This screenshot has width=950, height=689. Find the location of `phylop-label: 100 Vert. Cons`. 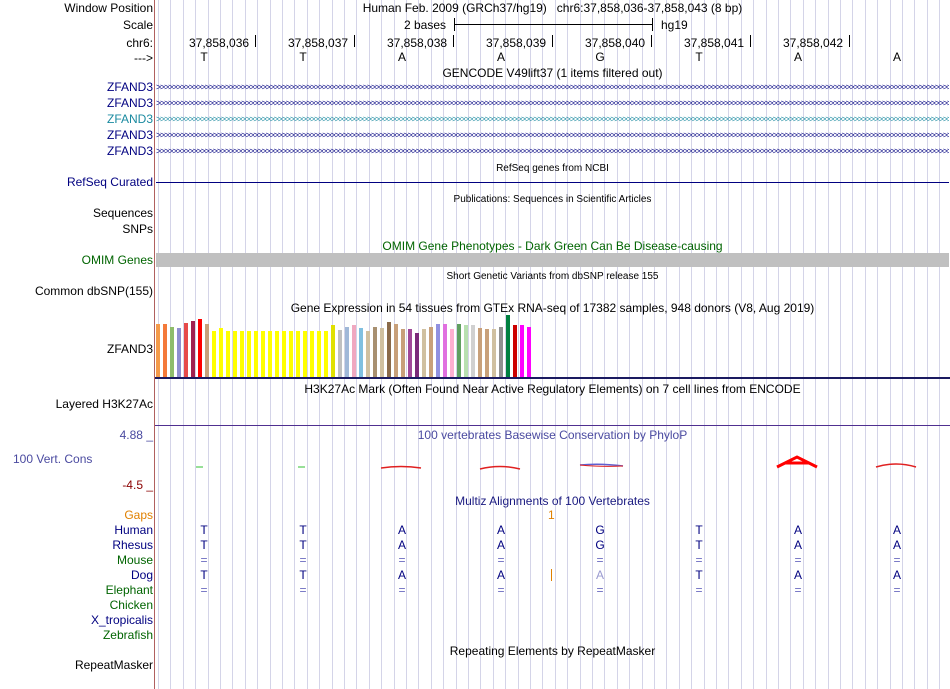

phylop-label: 100 Vert. Cons is located at coordinates (53, 459).